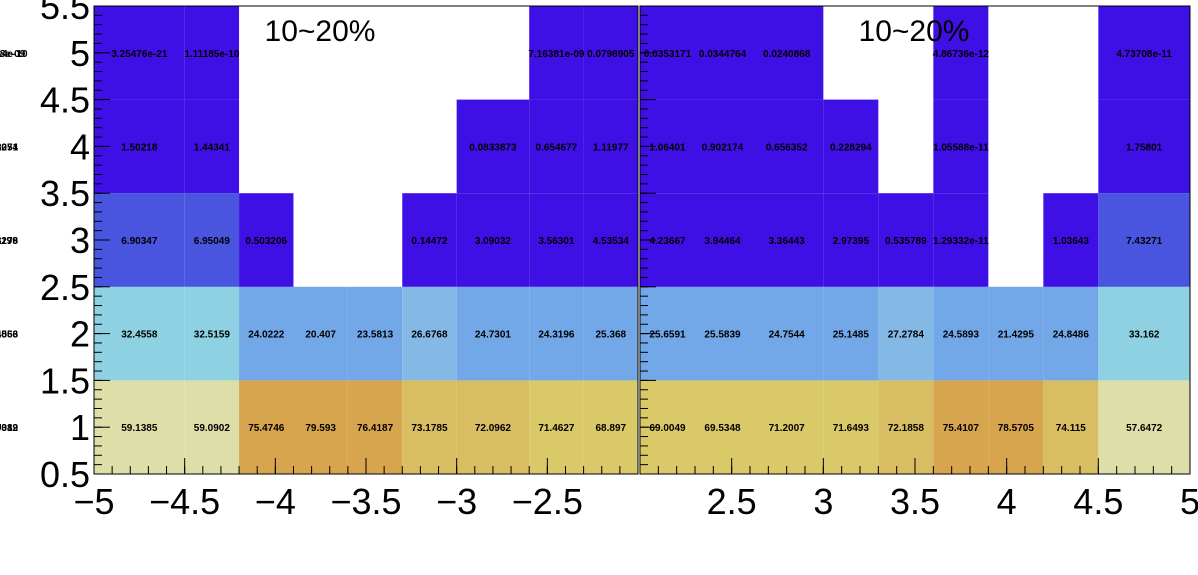 The height and width of the screenshot is (575, 1198). What do you see at coordinates (9, 428) in the screenshot?
I see `heatmap-cell-value: 57.7019` at bounding box center [9, 428].